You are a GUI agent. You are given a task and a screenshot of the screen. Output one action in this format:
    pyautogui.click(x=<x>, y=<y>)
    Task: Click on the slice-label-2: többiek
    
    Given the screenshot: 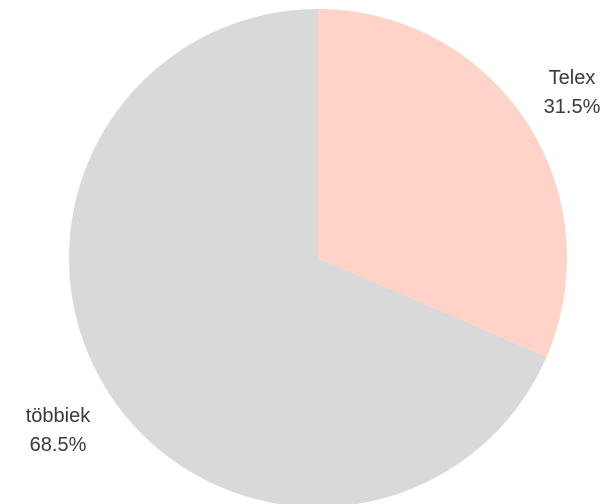 What is the action you would take?
    pyautogui.click(x=58, y=416)
    